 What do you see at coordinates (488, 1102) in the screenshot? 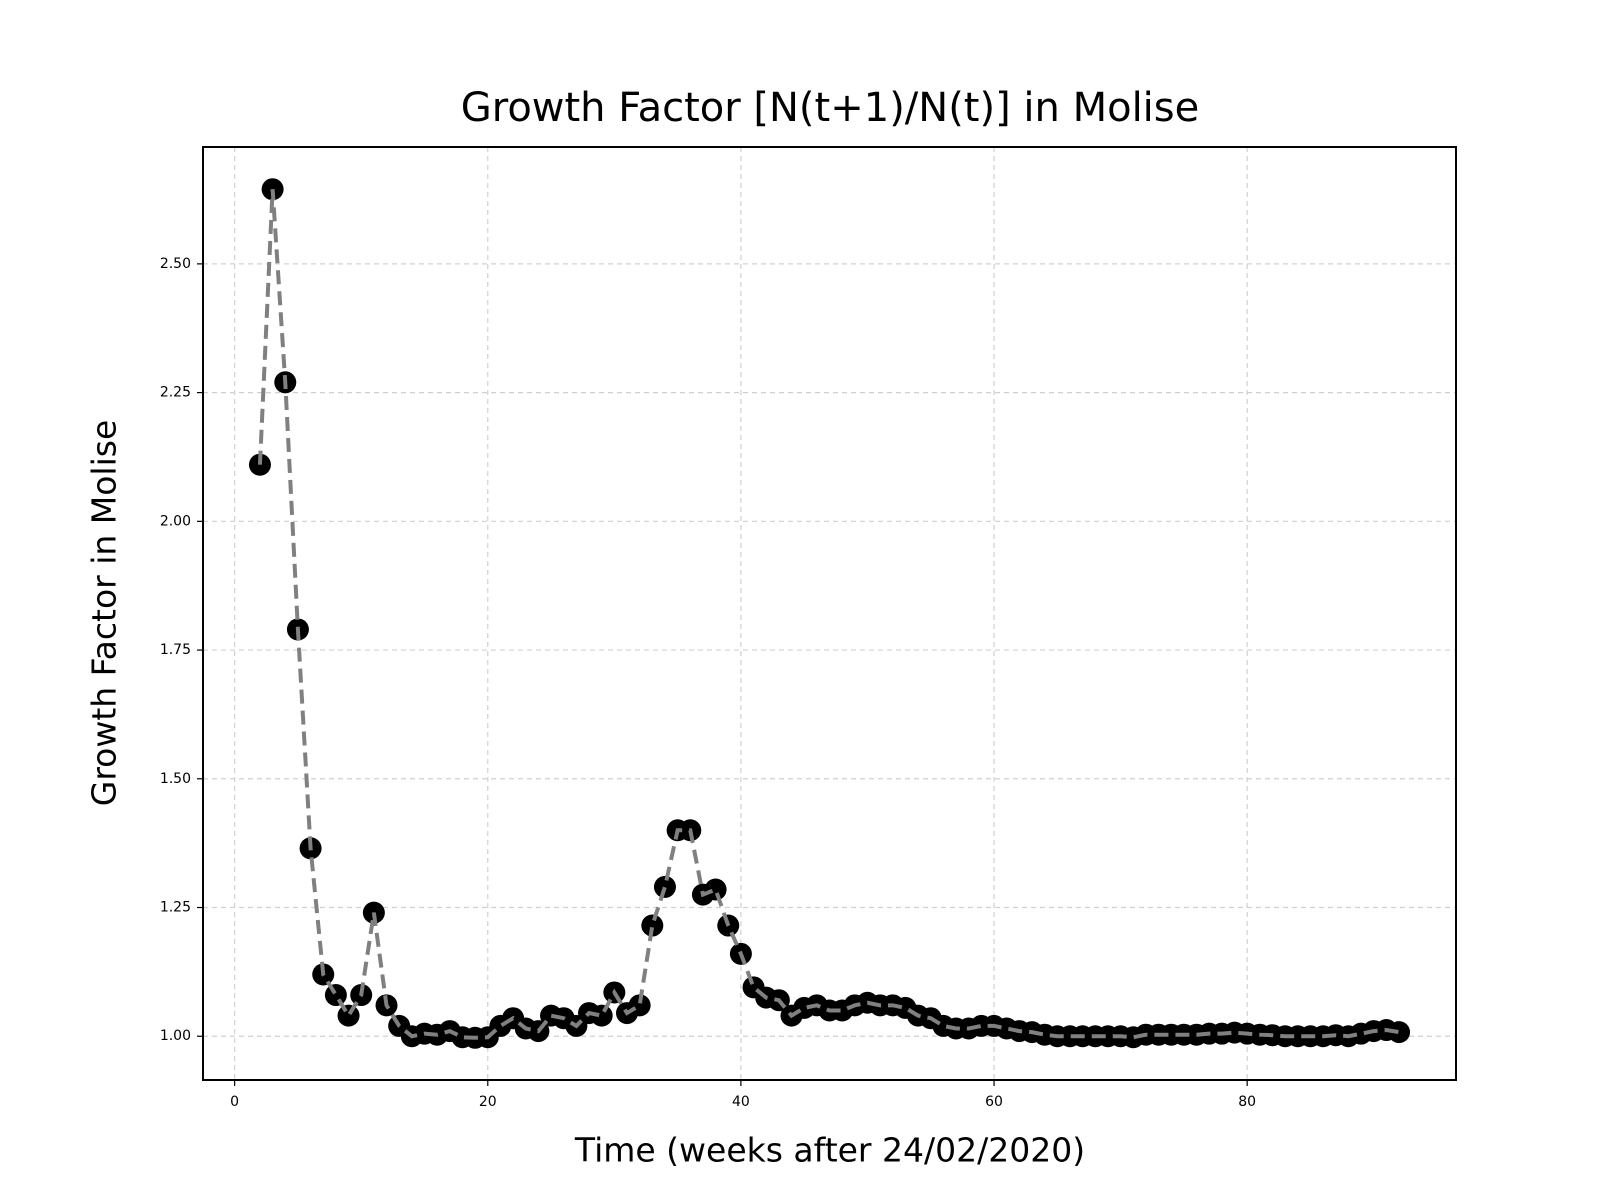
I see `x-tick-label: 20` at bounding box center [488, 1102].